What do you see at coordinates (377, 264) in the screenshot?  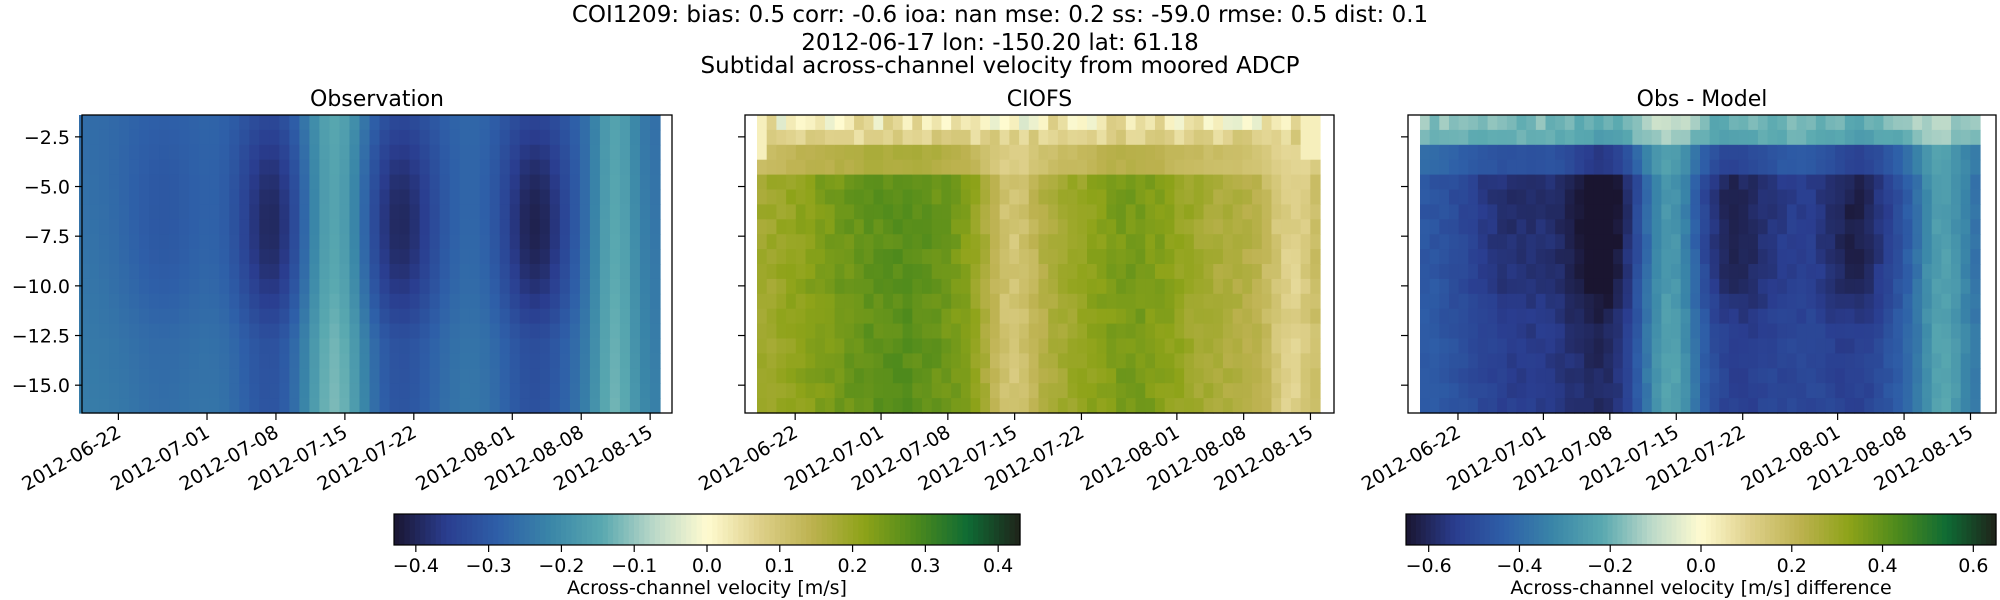 I see `plot-frame` at bounding box center [377, 264].